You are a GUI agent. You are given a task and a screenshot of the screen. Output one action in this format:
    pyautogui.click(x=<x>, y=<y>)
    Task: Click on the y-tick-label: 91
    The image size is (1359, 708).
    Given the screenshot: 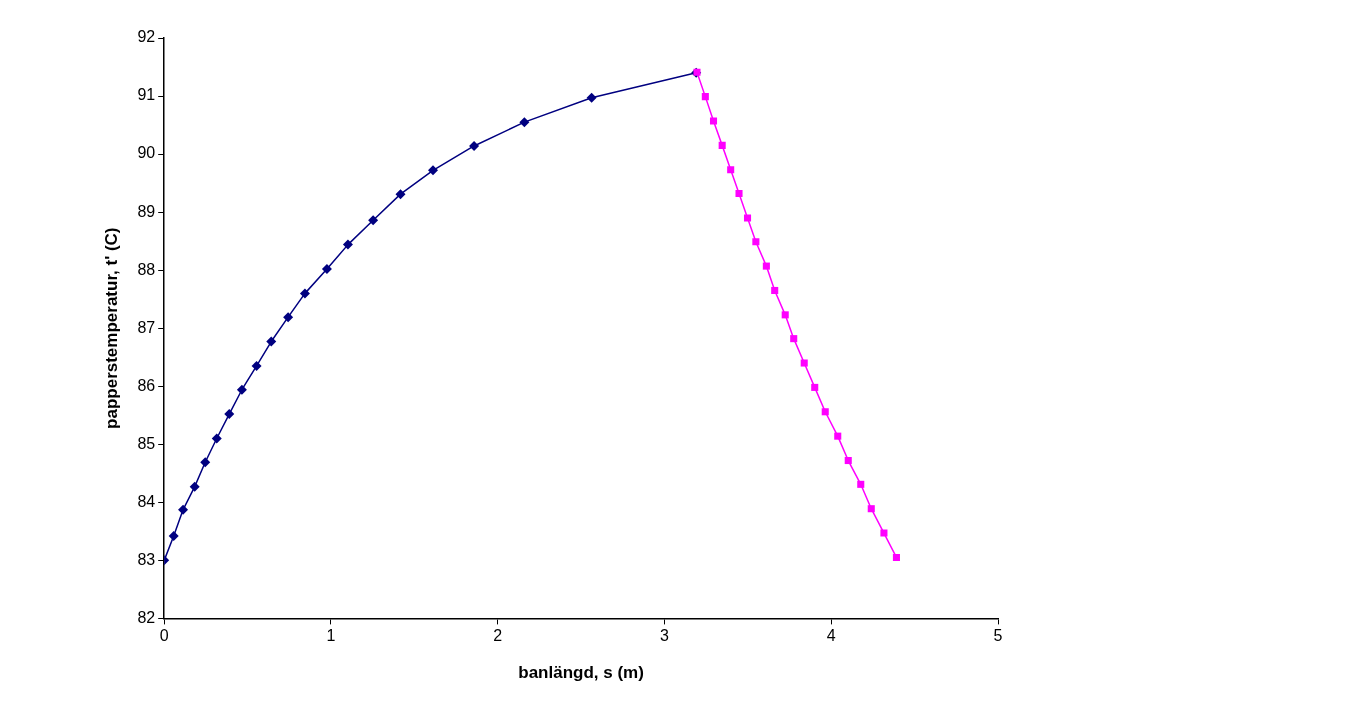 What is the action you would take?
    pyautogui.click(x=146, y=95)
    